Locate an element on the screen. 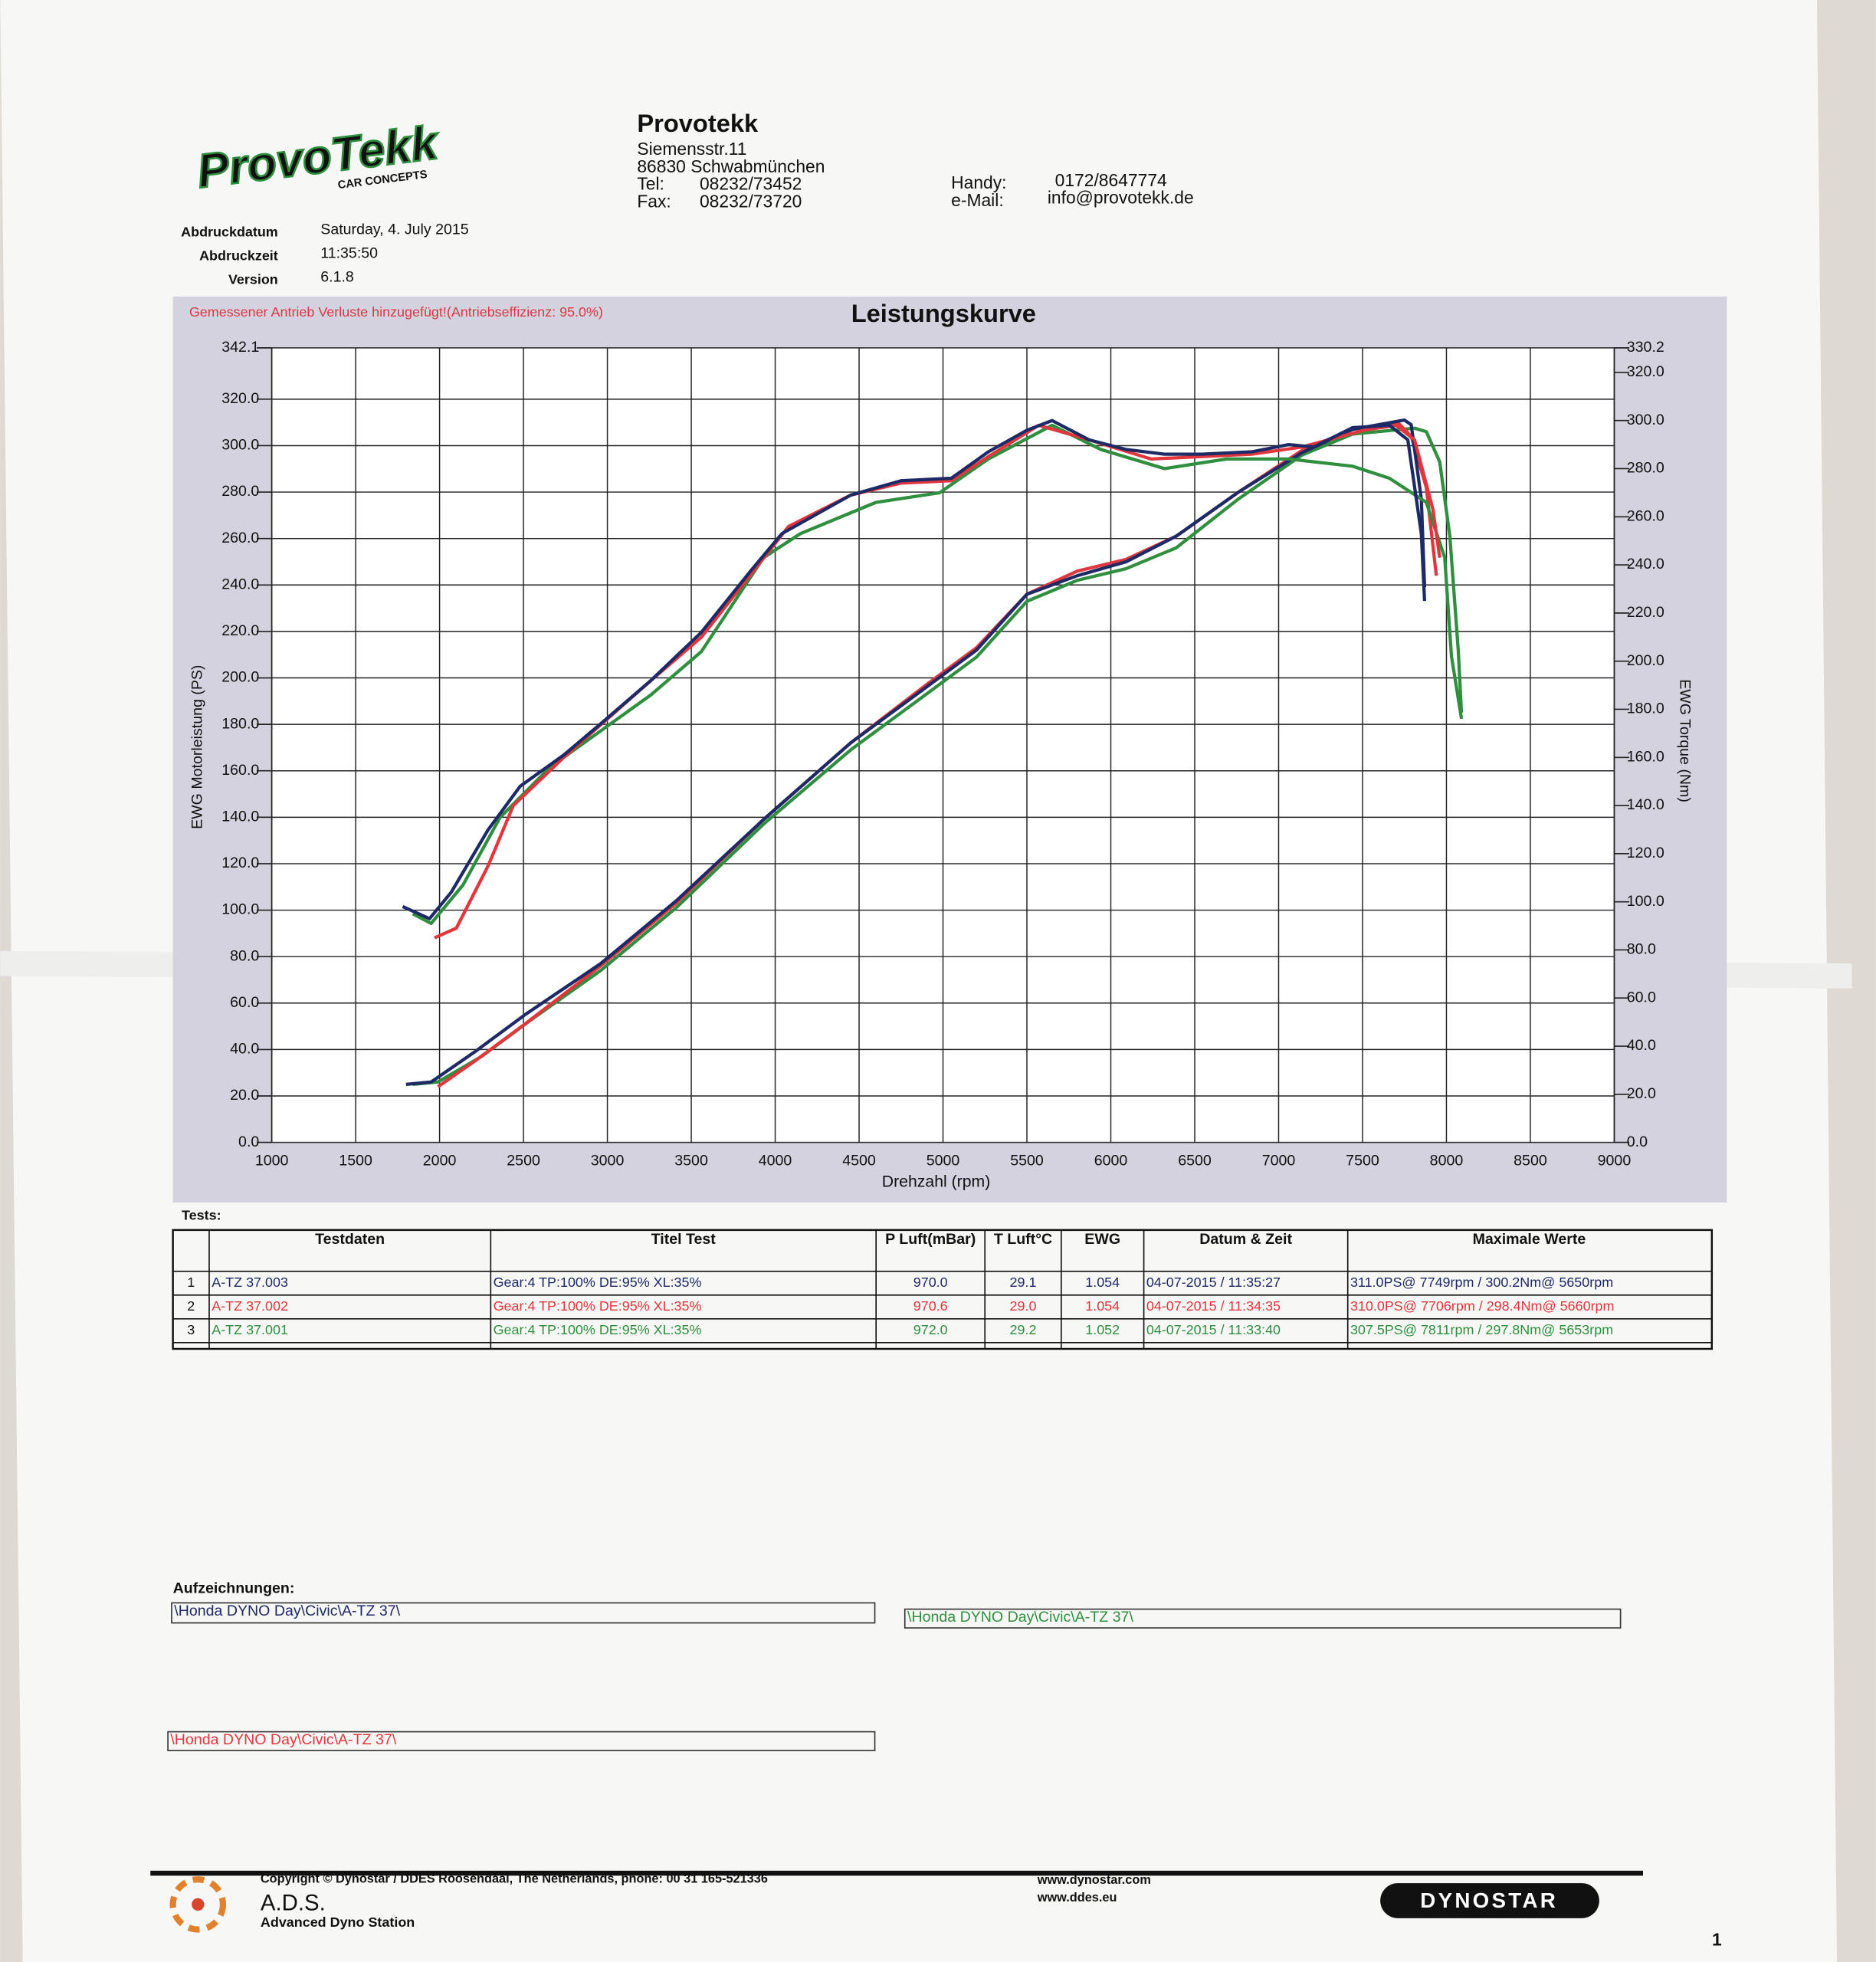  y-tick-label: 260.0 is located at coordinates (240, 538).